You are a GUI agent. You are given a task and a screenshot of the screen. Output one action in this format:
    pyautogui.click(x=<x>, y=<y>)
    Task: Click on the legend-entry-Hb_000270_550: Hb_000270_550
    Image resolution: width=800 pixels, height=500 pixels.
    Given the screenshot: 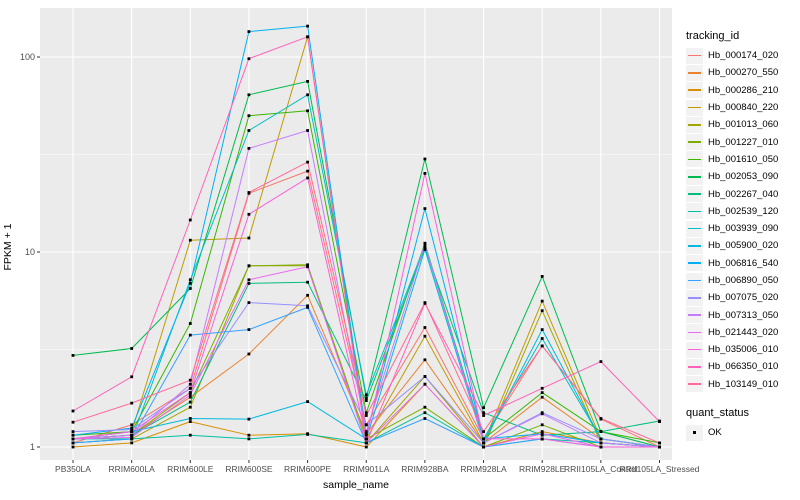 What is the action you would take?
    pyautogui.click(x=742, y=72)
    